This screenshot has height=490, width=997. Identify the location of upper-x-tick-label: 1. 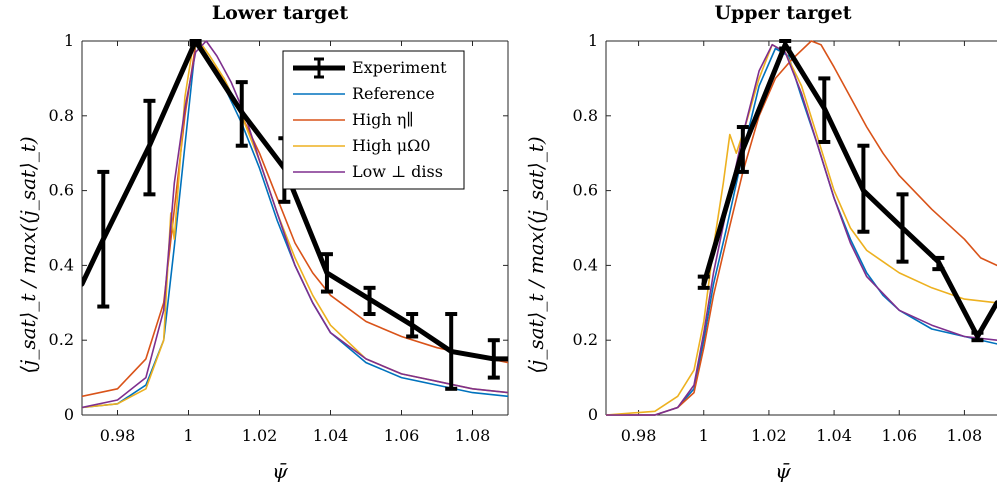
(704, 435).